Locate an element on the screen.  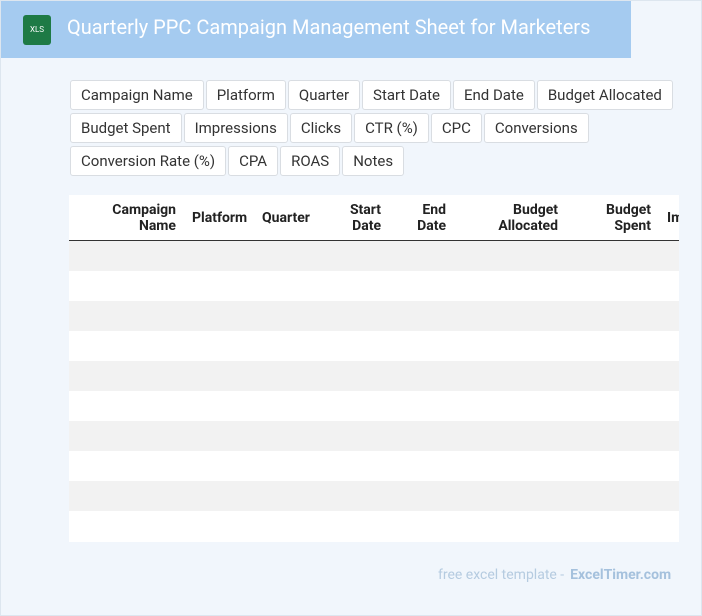
column-tag: End Date is located at coordinates (493, 95).